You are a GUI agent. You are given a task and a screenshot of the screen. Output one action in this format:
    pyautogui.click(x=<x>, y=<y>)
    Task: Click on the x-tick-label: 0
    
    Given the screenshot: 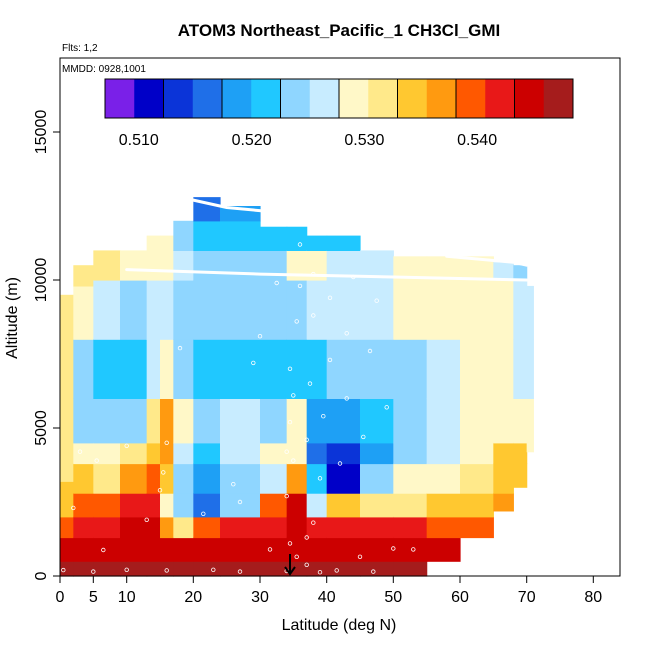 What is the action you would take?
    pyautogui.click(x=60, y=597)
    